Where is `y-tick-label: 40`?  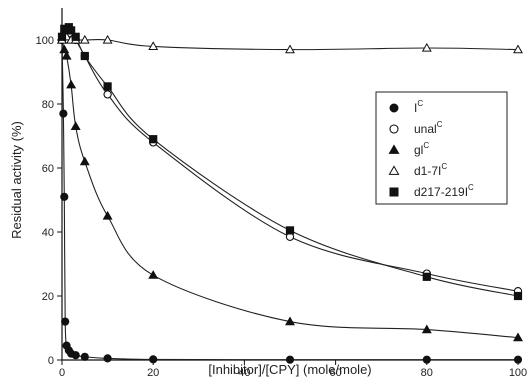 y-tick-label: 40 is located at coordinates (48, 233).